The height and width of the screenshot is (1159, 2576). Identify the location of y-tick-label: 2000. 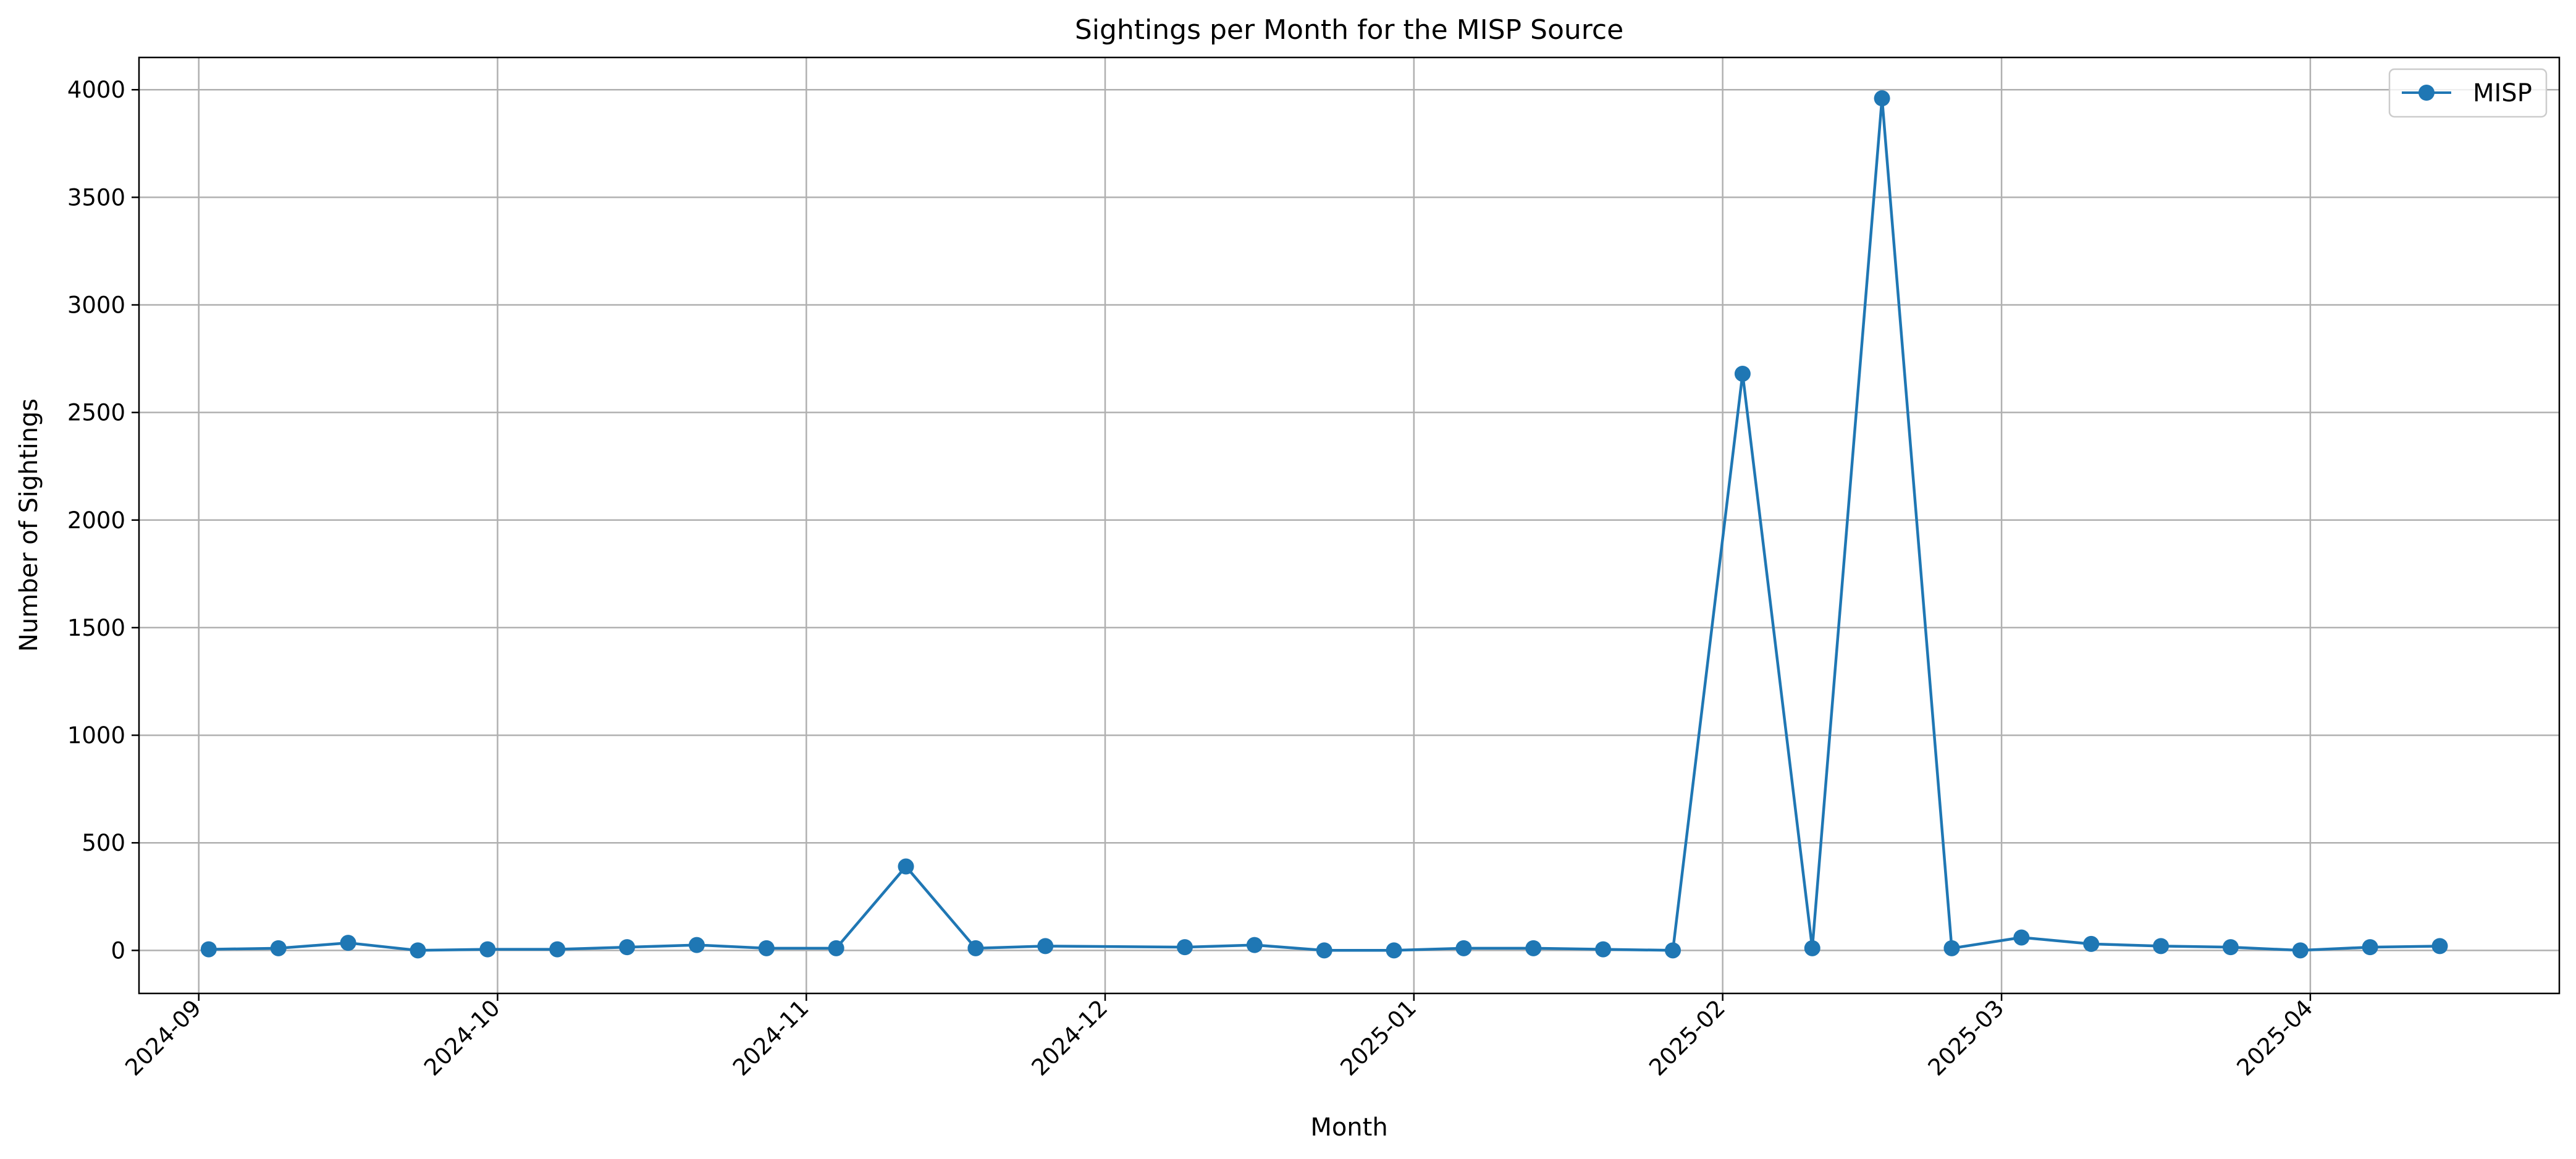
(96, 520).